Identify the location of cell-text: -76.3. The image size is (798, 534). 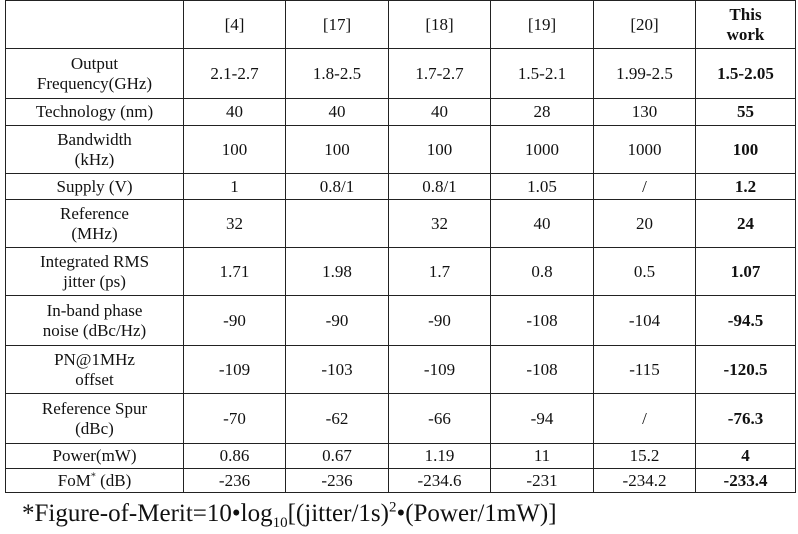
(745, 418).